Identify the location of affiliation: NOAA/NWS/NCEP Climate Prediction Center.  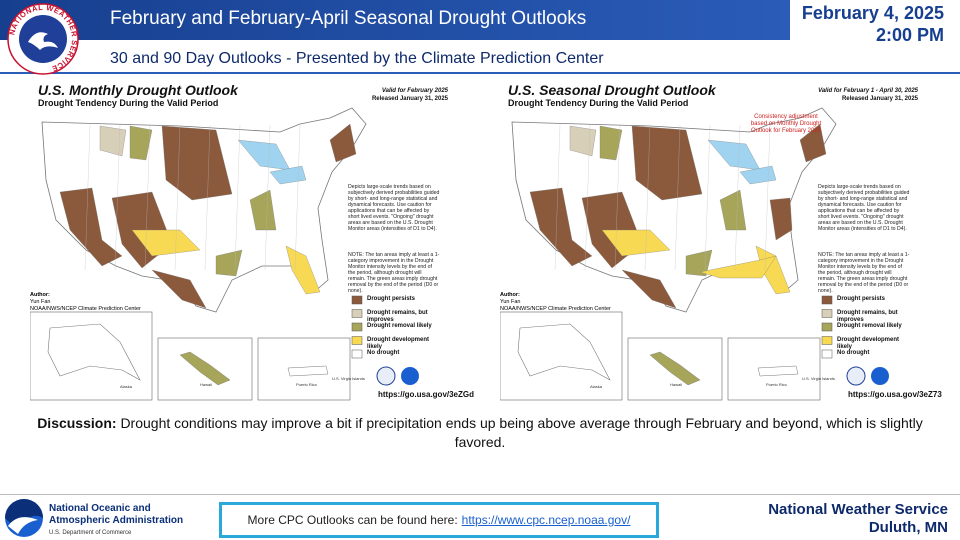
(555, 309).